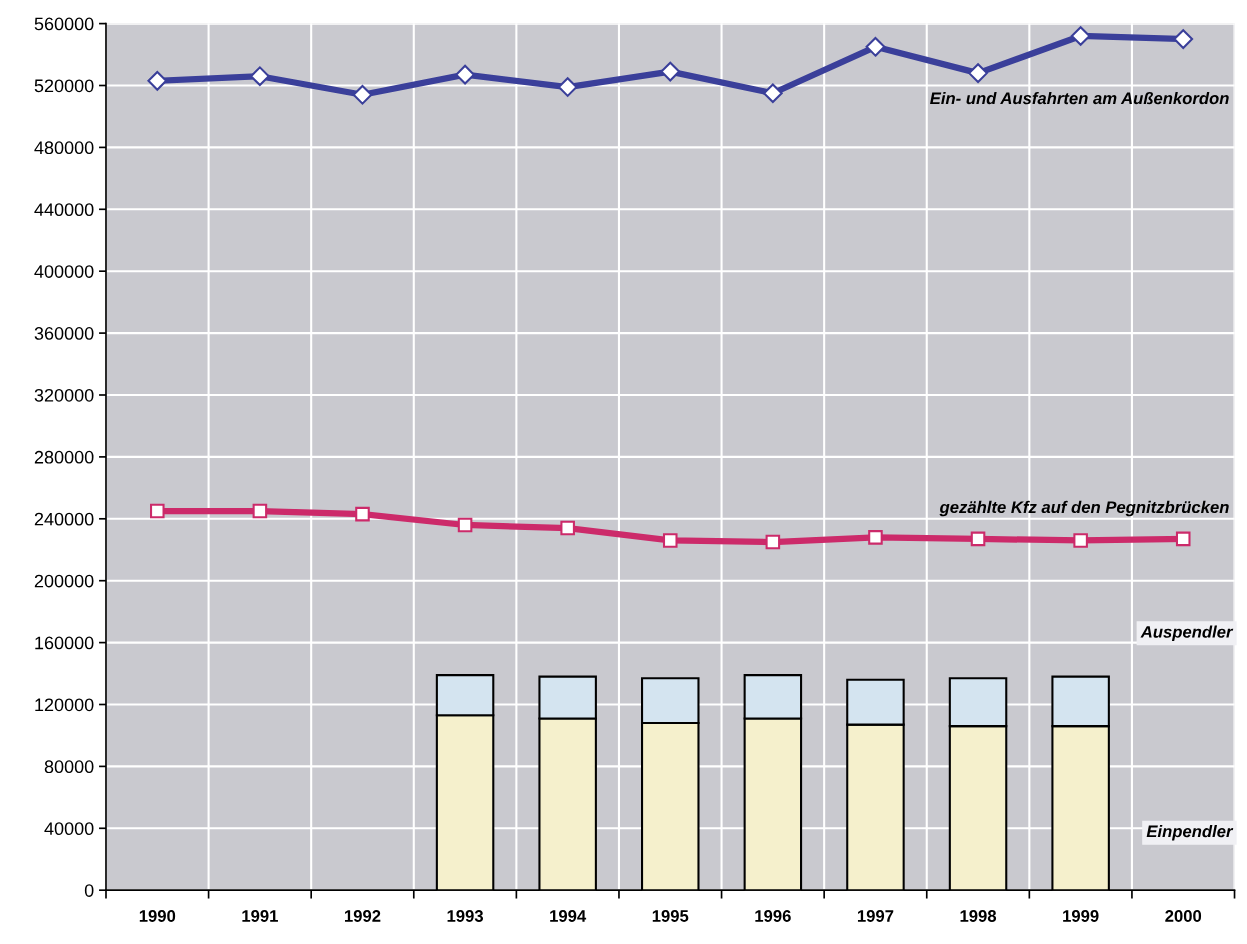 The image size is (1247, 944). Describe the element at coordinates (362, 916) in the screenshot. I see `x-tick-label: 1992` at that location.